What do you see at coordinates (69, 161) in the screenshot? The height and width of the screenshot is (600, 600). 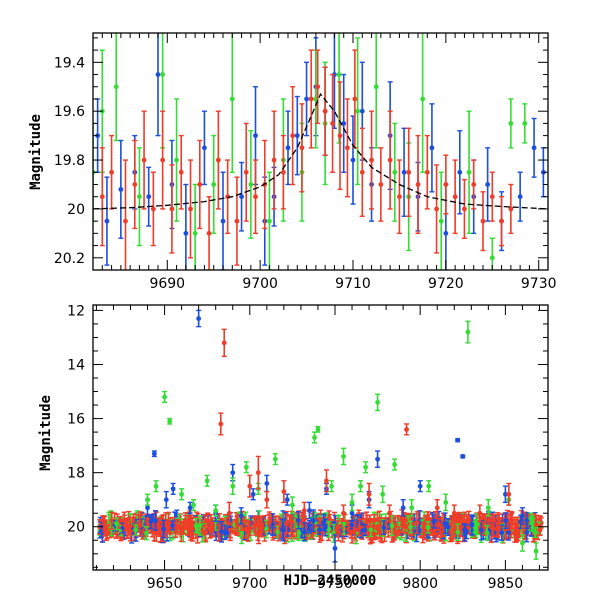 I see `y-tick-label: 19.8` at bounding box center [69, 161].